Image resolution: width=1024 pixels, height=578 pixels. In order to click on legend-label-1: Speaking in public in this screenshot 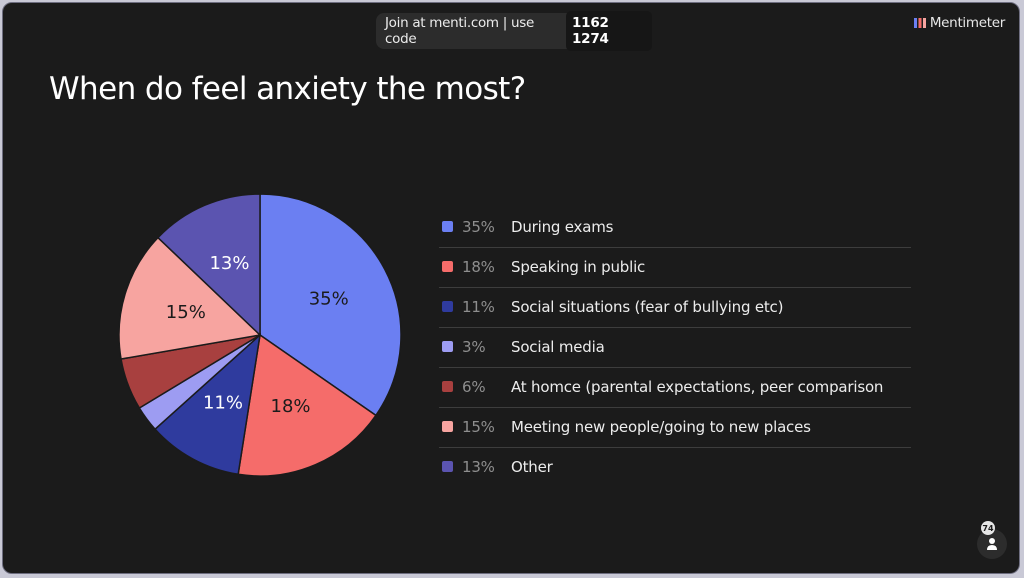, I will do `click(578, 267)`.